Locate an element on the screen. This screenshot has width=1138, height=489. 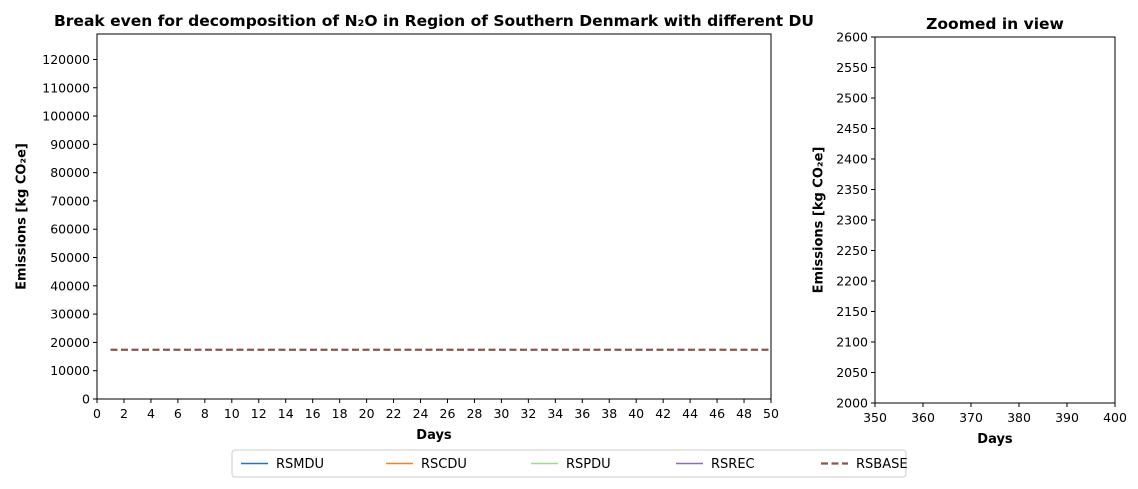
y-tick-label: 40000 is located at coordinates (70, 285).